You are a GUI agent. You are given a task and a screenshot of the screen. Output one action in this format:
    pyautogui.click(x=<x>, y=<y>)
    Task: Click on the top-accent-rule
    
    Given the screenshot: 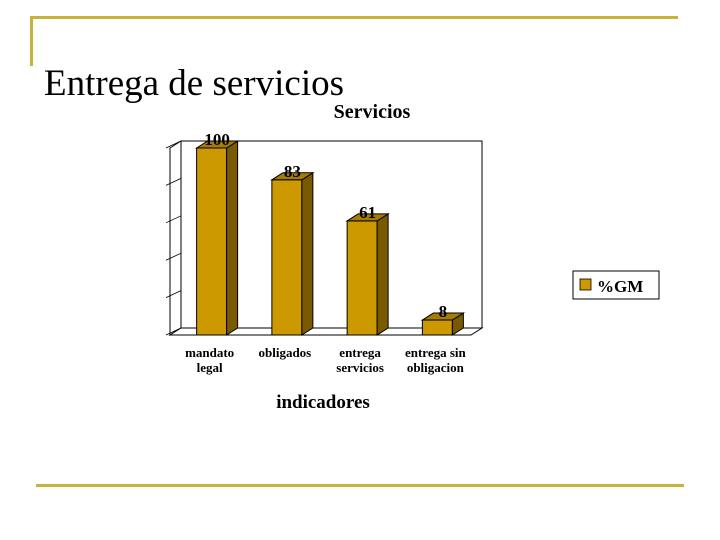 What is the action you would take?
    pyautogui.click(x=354, y=17)
    